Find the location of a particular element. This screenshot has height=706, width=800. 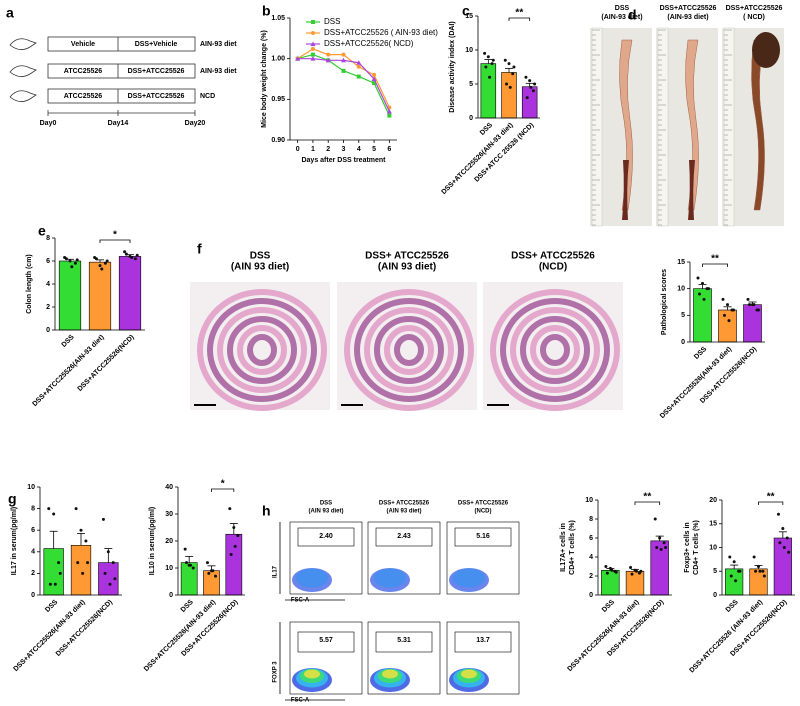

flow-title: DSS+ ATCC25526 is located at coordinates (404, 504).